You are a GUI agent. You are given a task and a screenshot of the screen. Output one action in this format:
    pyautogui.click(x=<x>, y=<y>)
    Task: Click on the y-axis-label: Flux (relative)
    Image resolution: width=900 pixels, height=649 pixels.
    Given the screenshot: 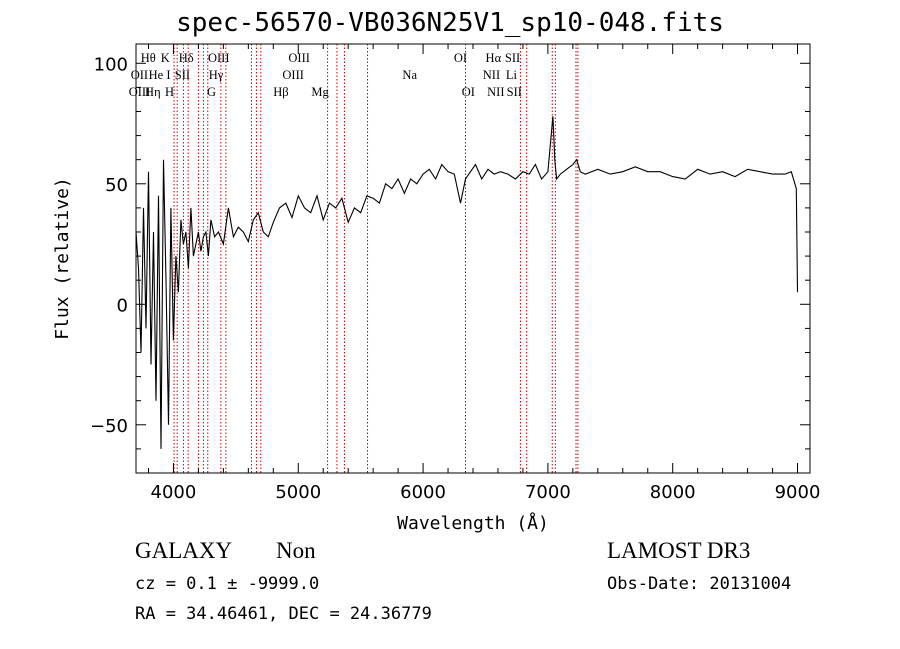 What is the action you would take?
    pyautogui.click(x=62, y=258)
    